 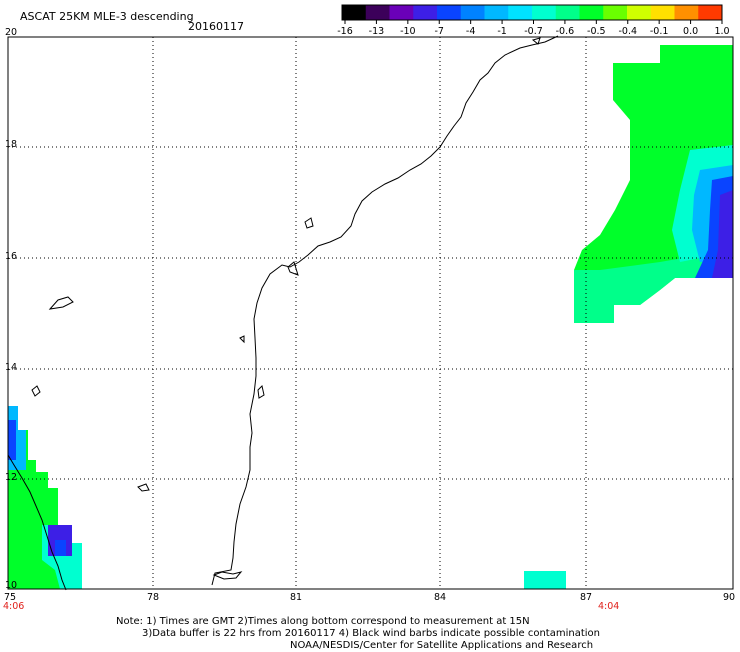 What do you see at coordinates (296, 597) in the screenshot?
I see `lon-tick-81: 81` at bounding box center [296, 597].